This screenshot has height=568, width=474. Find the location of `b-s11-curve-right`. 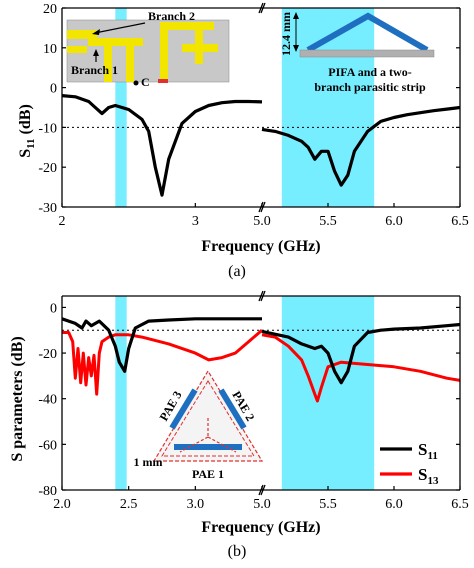

b-s11-curve-right is located at coordinates (361, 353).